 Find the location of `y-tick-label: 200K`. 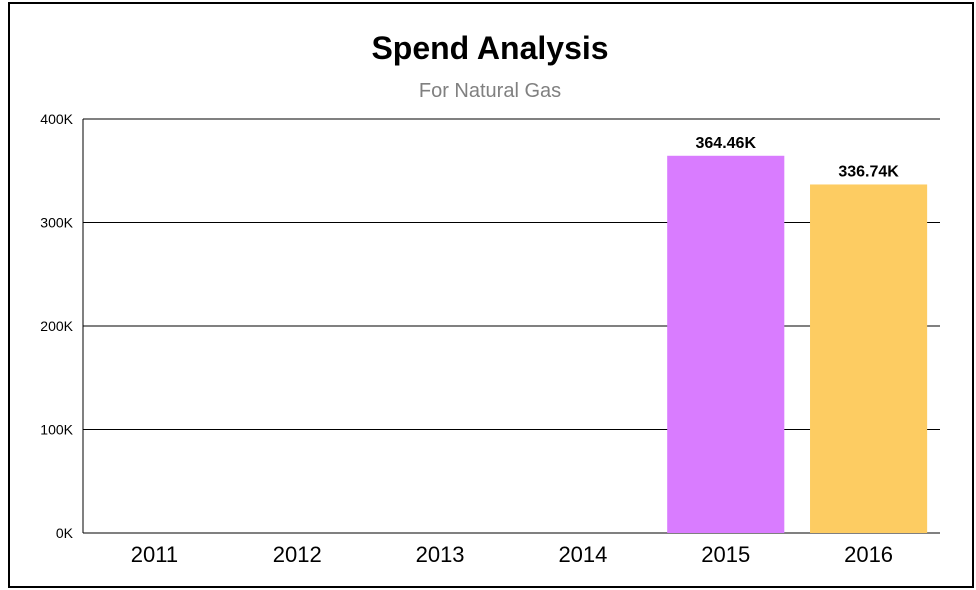

y-tick-label: 200K is located at coordinates (56, 326).